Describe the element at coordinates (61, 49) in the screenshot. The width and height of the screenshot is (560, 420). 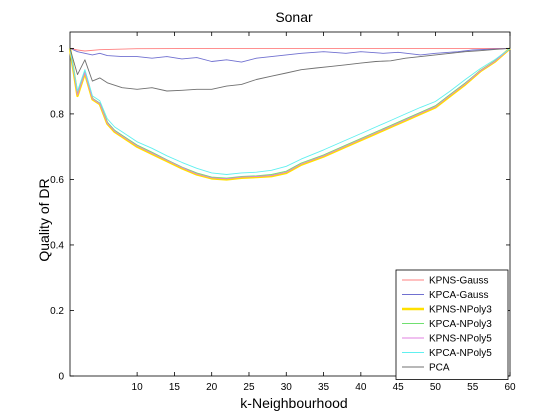
I see `y-tick-label-5: 1` at that location.